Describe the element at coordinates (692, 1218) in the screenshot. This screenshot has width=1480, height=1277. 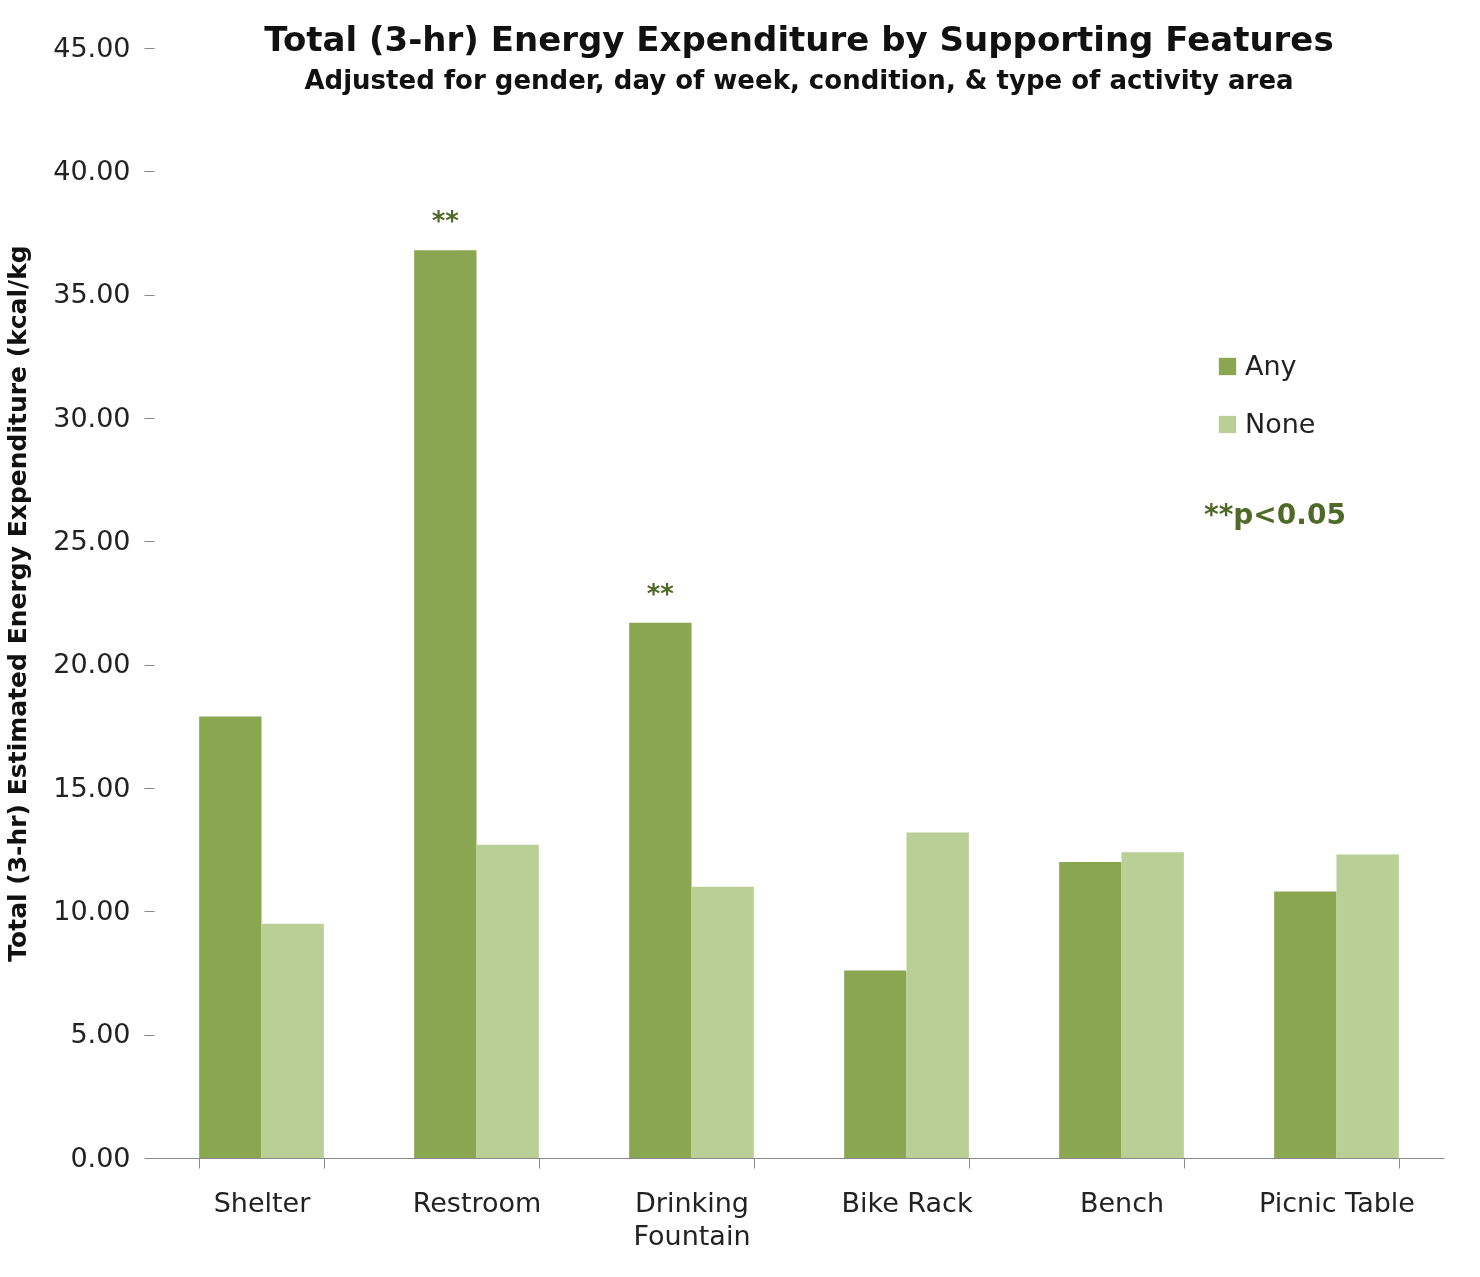
I see `x-tick-label: Drinking Fountain` at that location.